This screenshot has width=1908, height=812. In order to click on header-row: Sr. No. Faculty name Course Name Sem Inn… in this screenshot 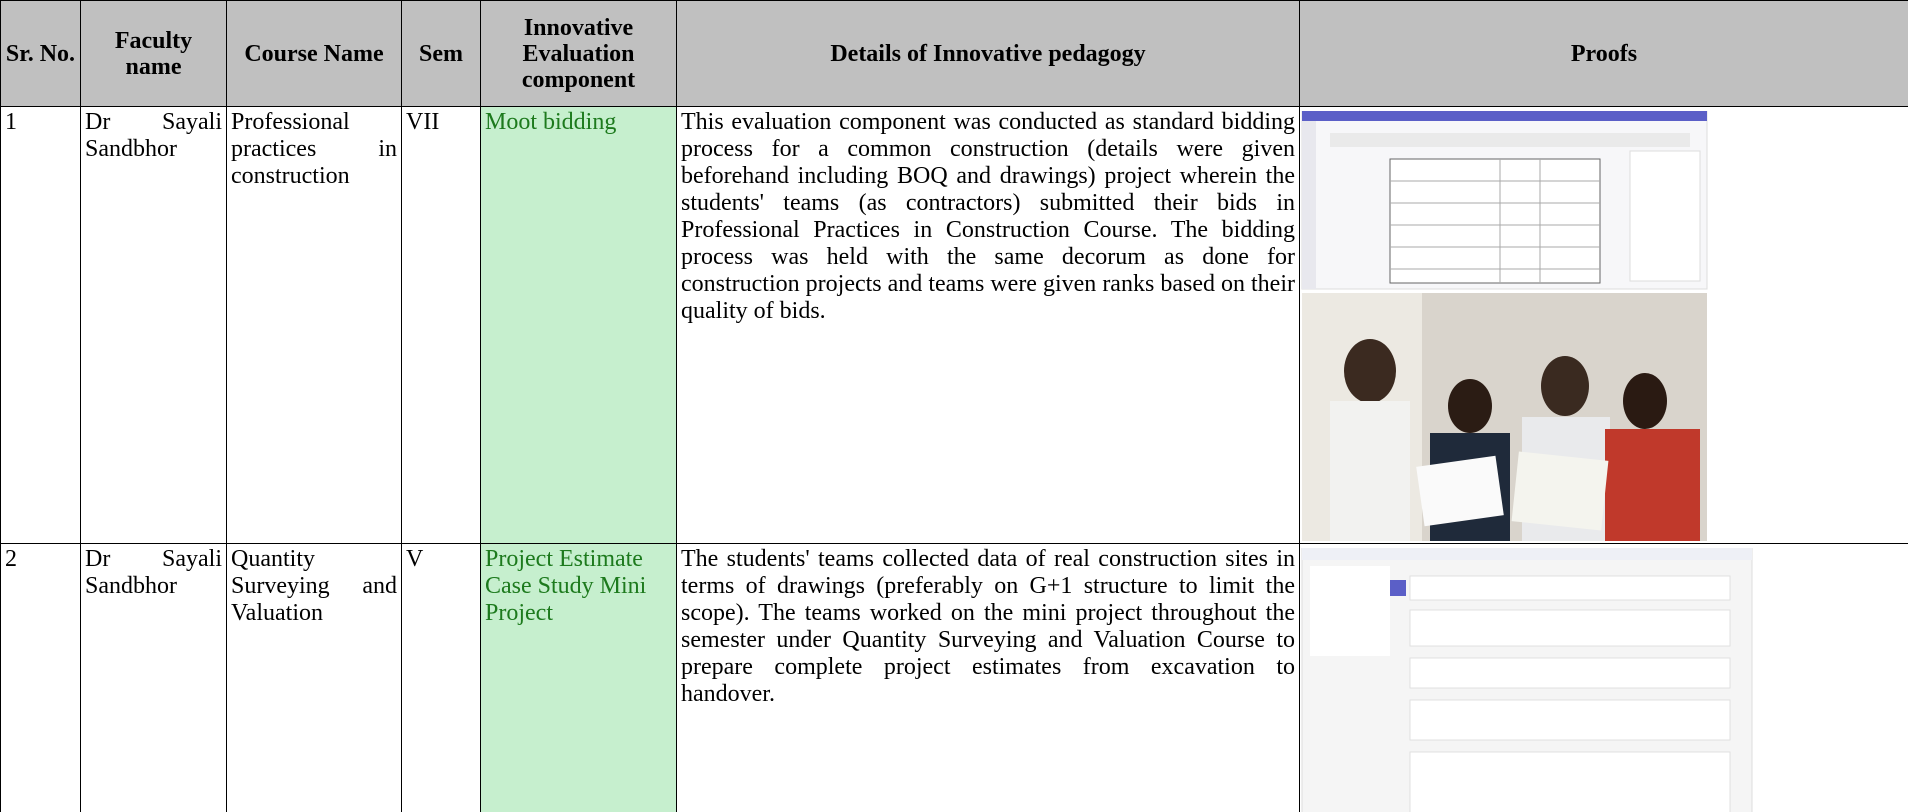, I will do `click(954, 53)`.